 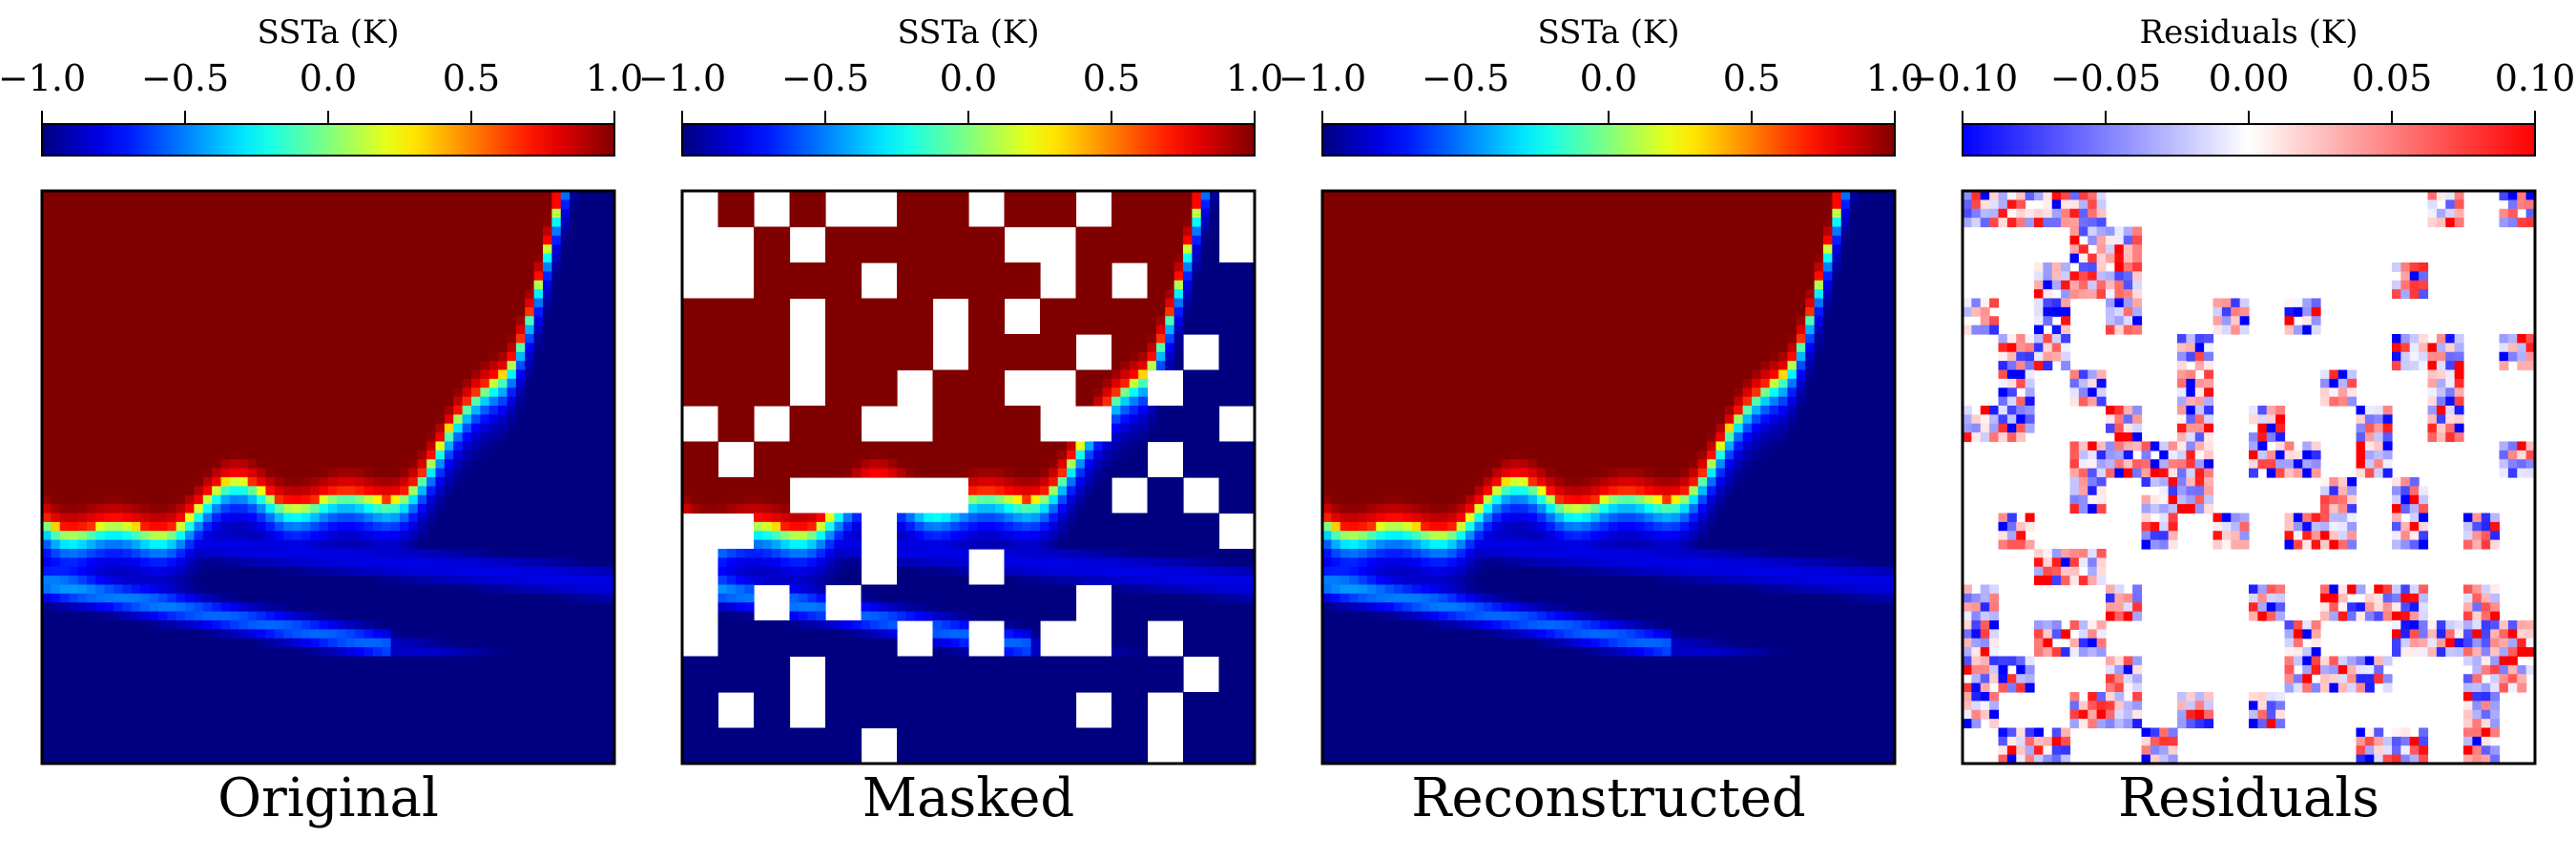 What do you see at coordinates (1962, 78) in the screenshot?
I see `colorbar-tick-label: −0.10` at bounding box center [1962, 78].